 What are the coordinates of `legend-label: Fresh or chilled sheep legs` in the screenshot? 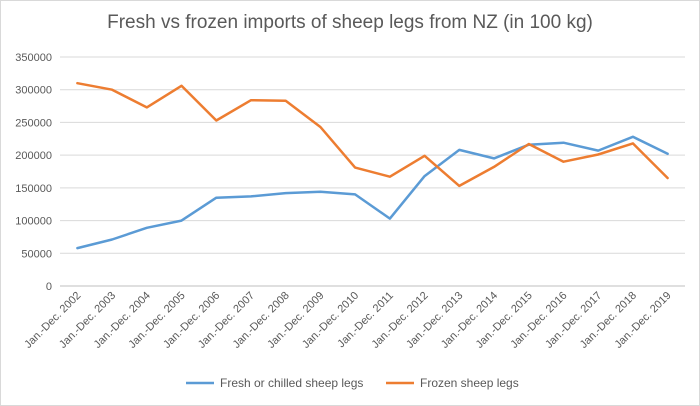 It's located at (291, 383).